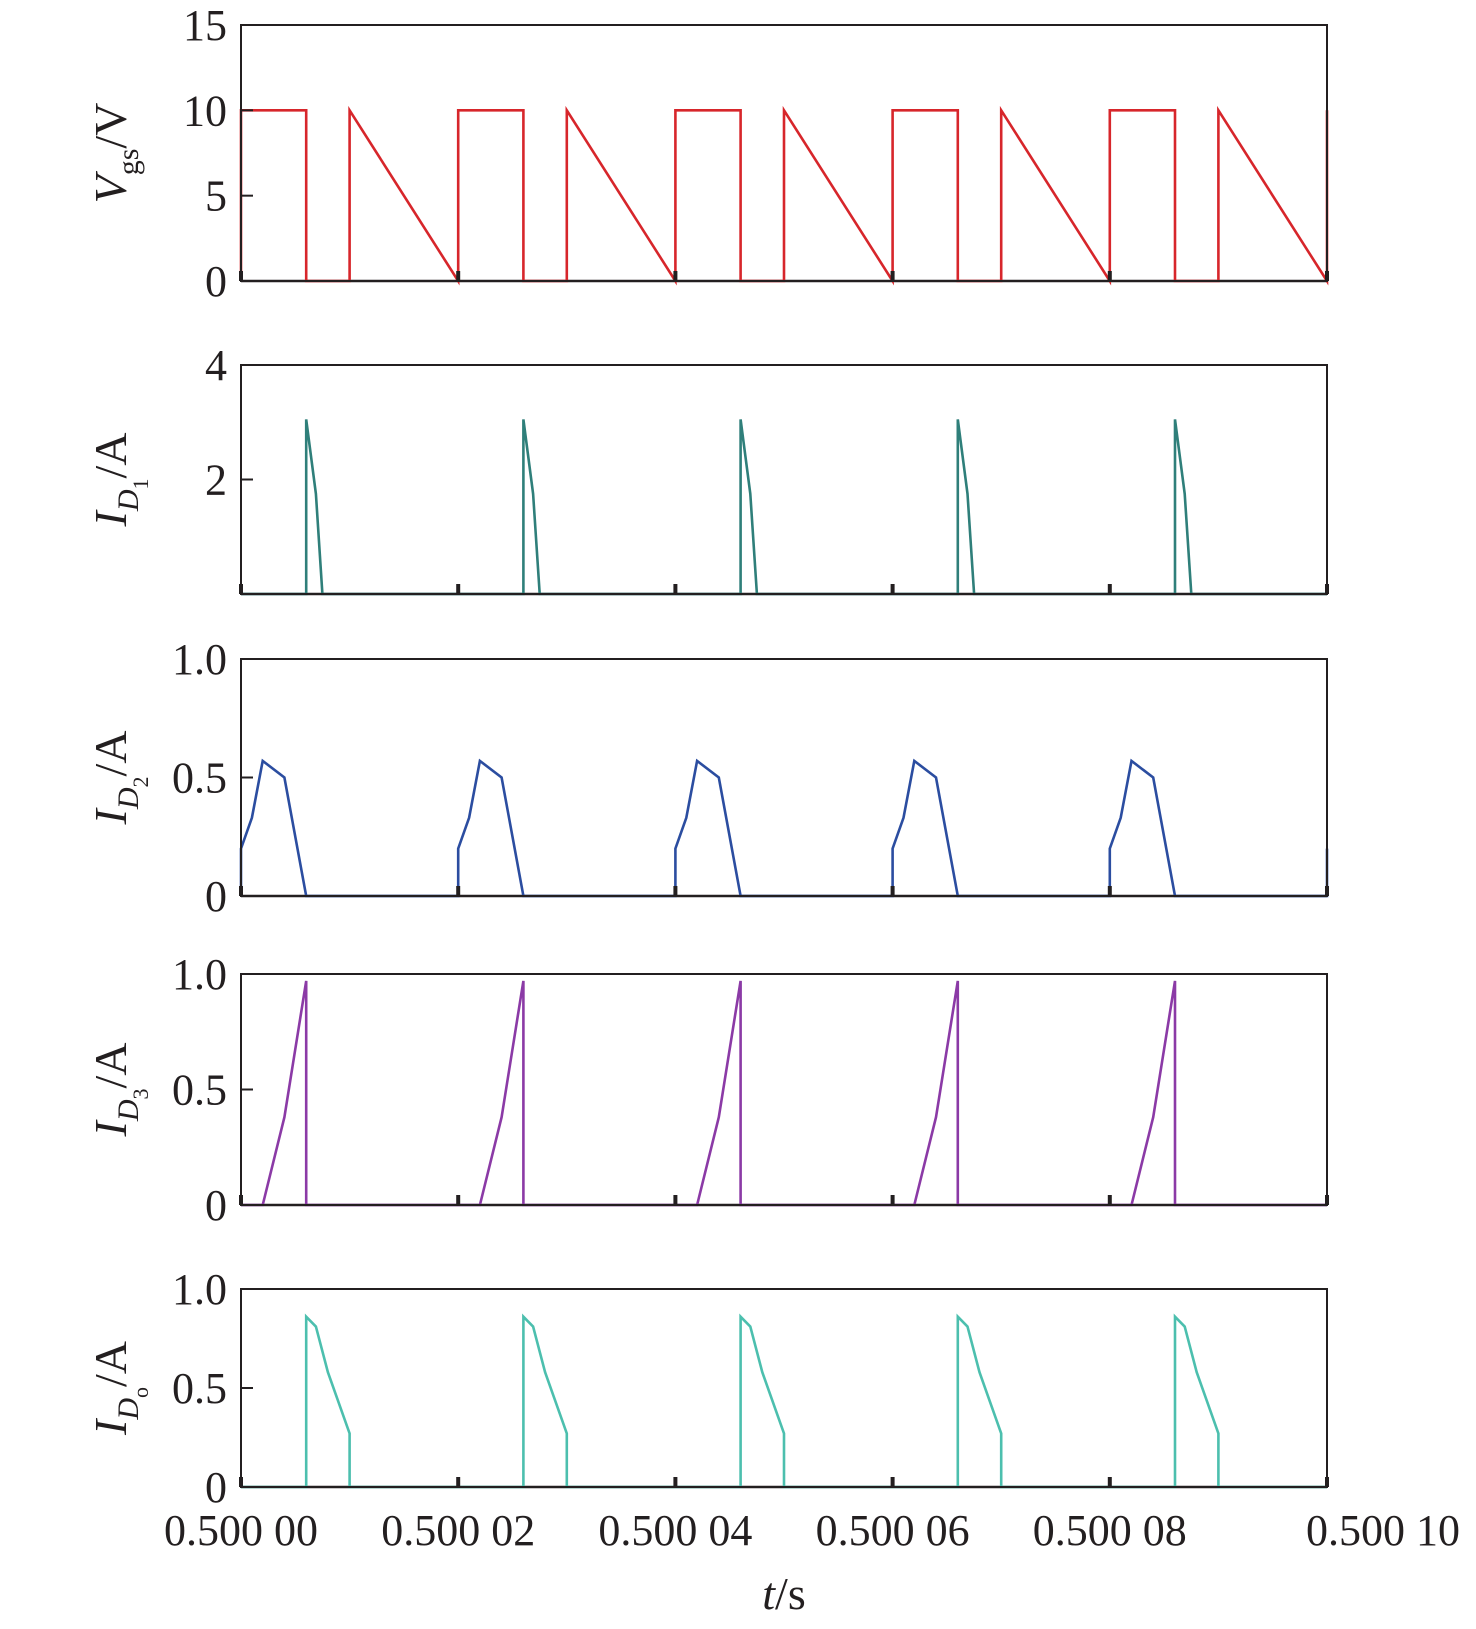 Image resolution: width=1476 pixels, height=1629 pixels. Describe the element at coordinates (241, 1530) in the screenshot. I see `x-tick-label: 0.500 00` at that location.